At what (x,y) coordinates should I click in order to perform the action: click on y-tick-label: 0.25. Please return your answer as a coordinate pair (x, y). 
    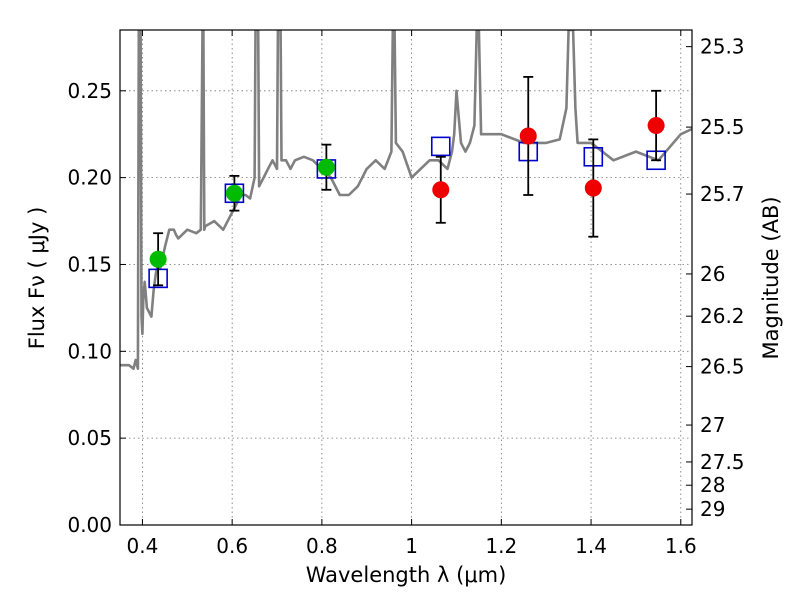
    Looking at the image, I should click on (89, 91).